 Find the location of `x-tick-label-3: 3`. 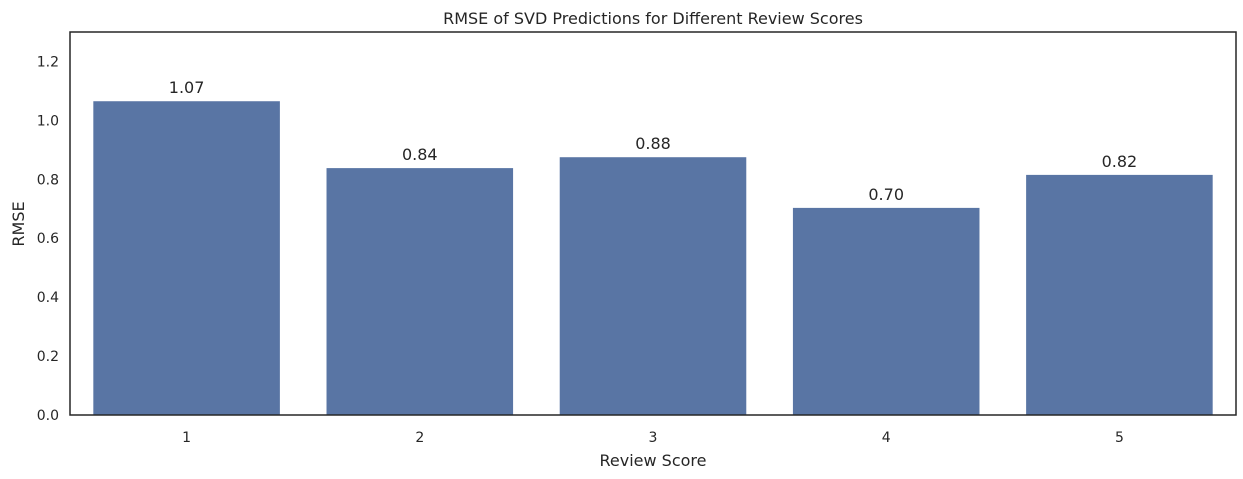

x-tick-label-3: 3 is located at coordinates (653, 438).